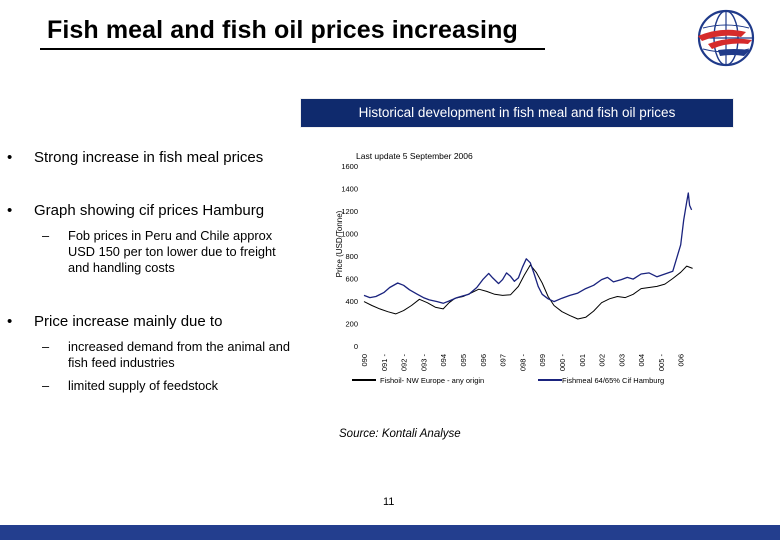  What do you see at coordinates (432, 380) in the screenshot?
I see `legend-label: Fishoil- NW Europe - any origin` at bounding box center [432, 380].